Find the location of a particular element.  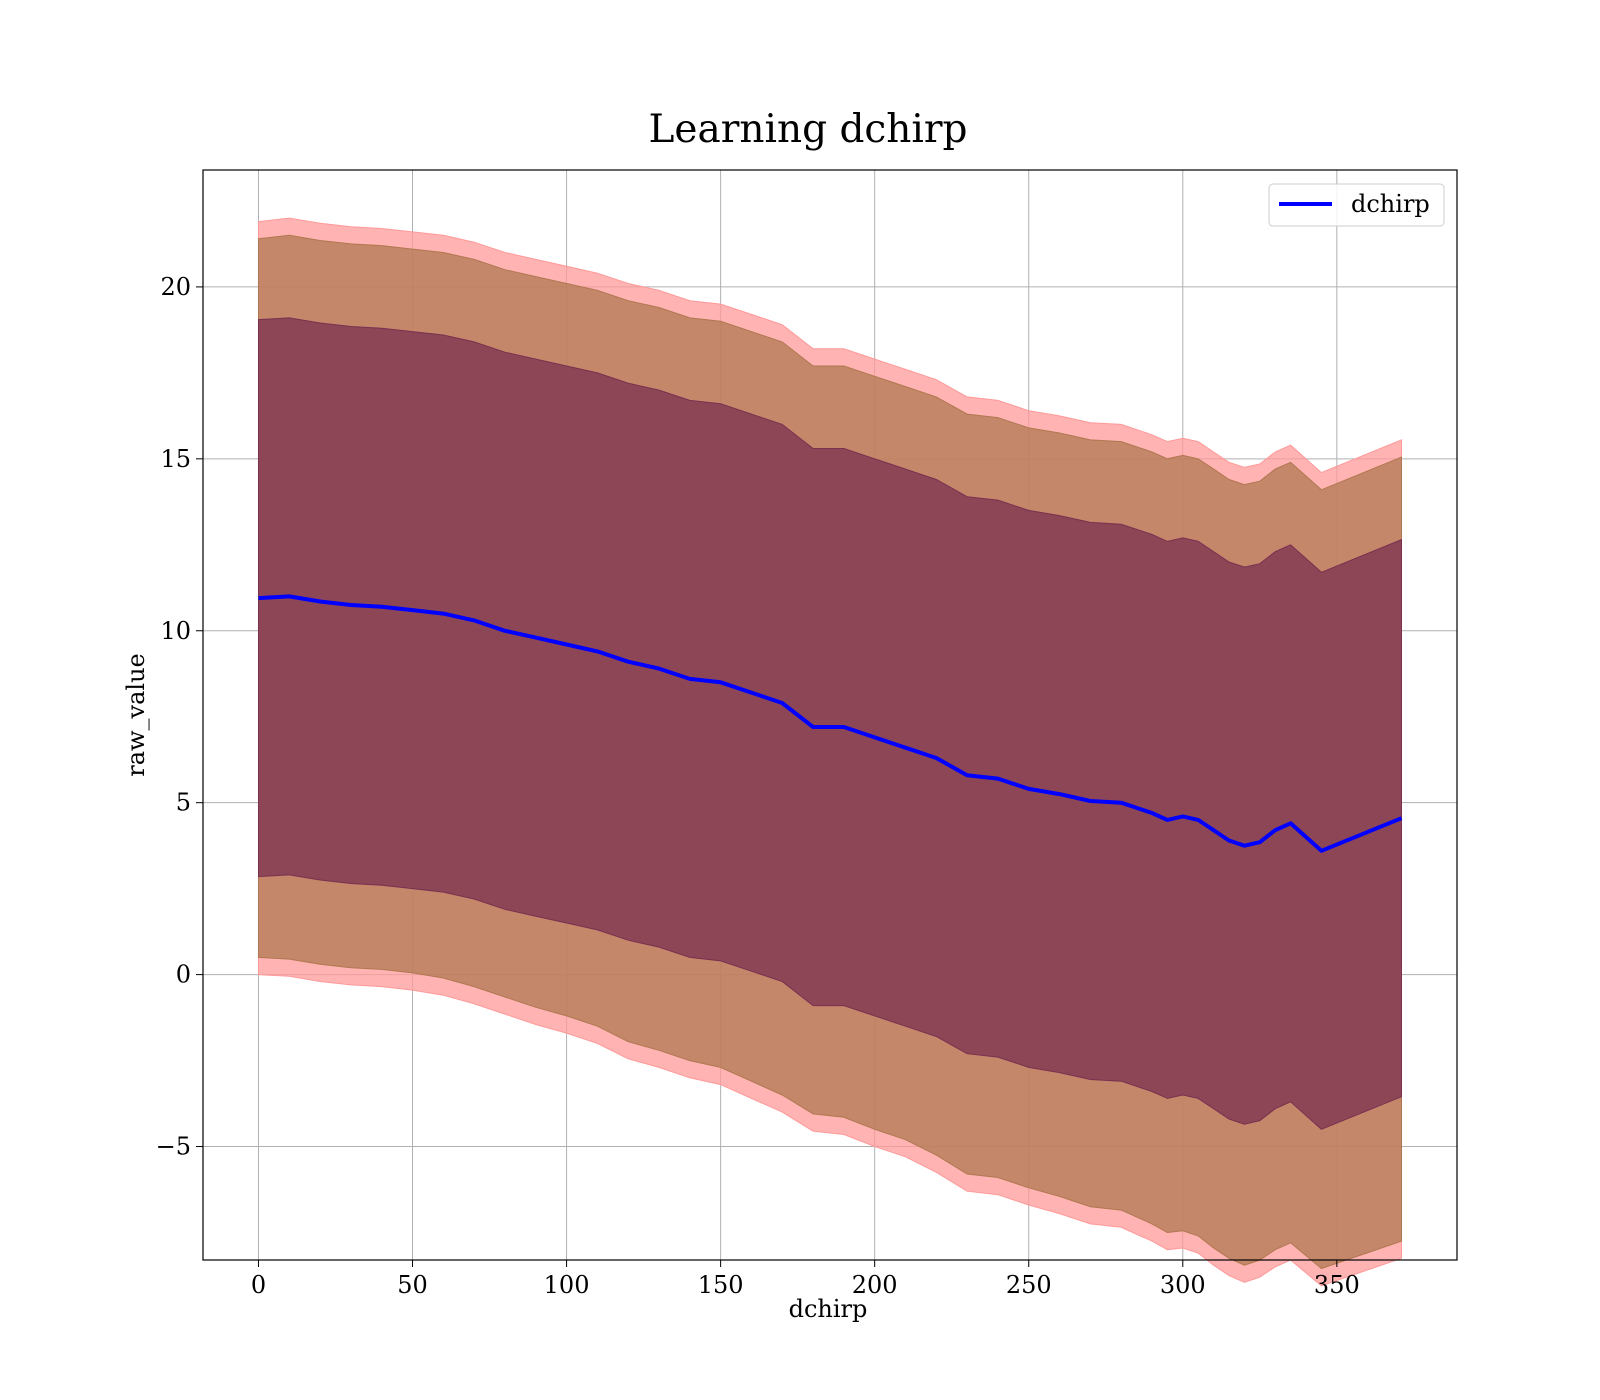

y-tick-label: 15 is located at coordinates (175, 459).